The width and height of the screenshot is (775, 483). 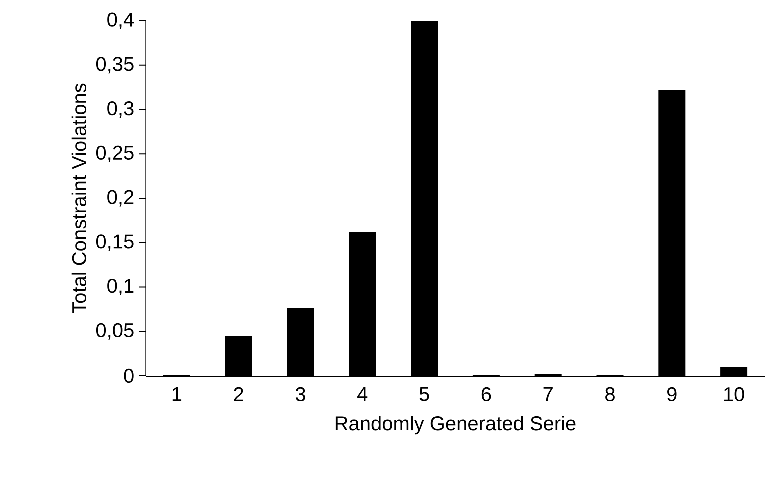 I want to click on x-tick-label: 9, so click(x=672, y=394).